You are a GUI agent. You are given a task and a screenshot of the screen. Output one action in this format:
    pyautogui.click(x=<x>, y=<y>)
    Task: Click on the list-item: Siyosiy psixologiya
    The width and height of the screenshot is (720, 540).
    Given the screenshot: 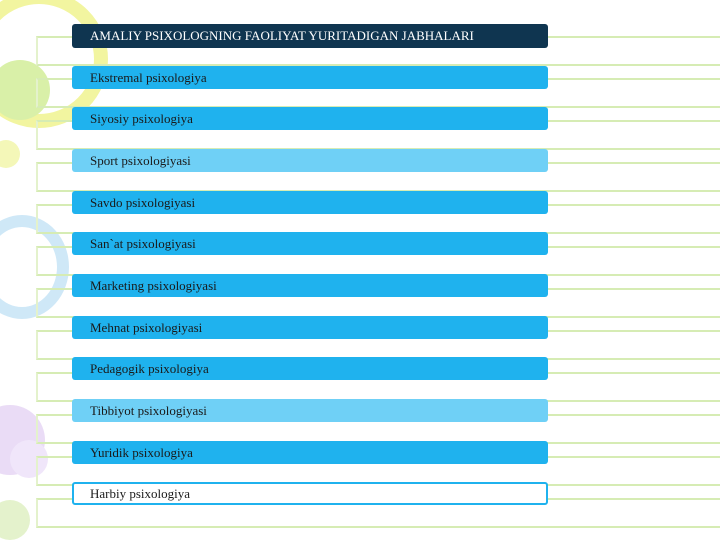 What is the action you would take?
    pyautogui.click(x=310, y=118)
    